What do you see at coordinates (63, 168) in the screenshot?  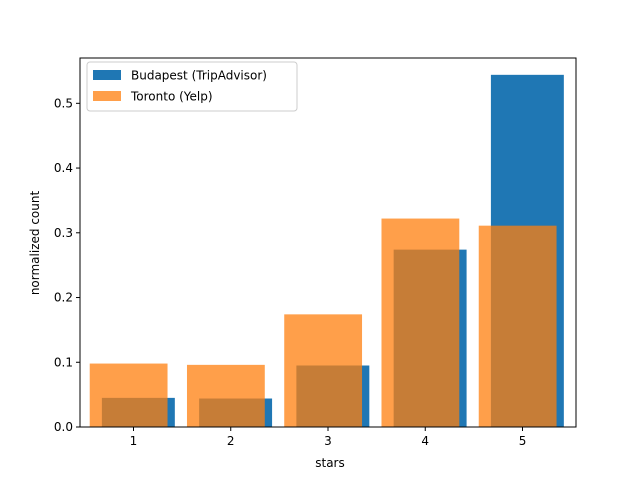 I see `y-tick-label: 0.4` at bounding box center [63, 168].